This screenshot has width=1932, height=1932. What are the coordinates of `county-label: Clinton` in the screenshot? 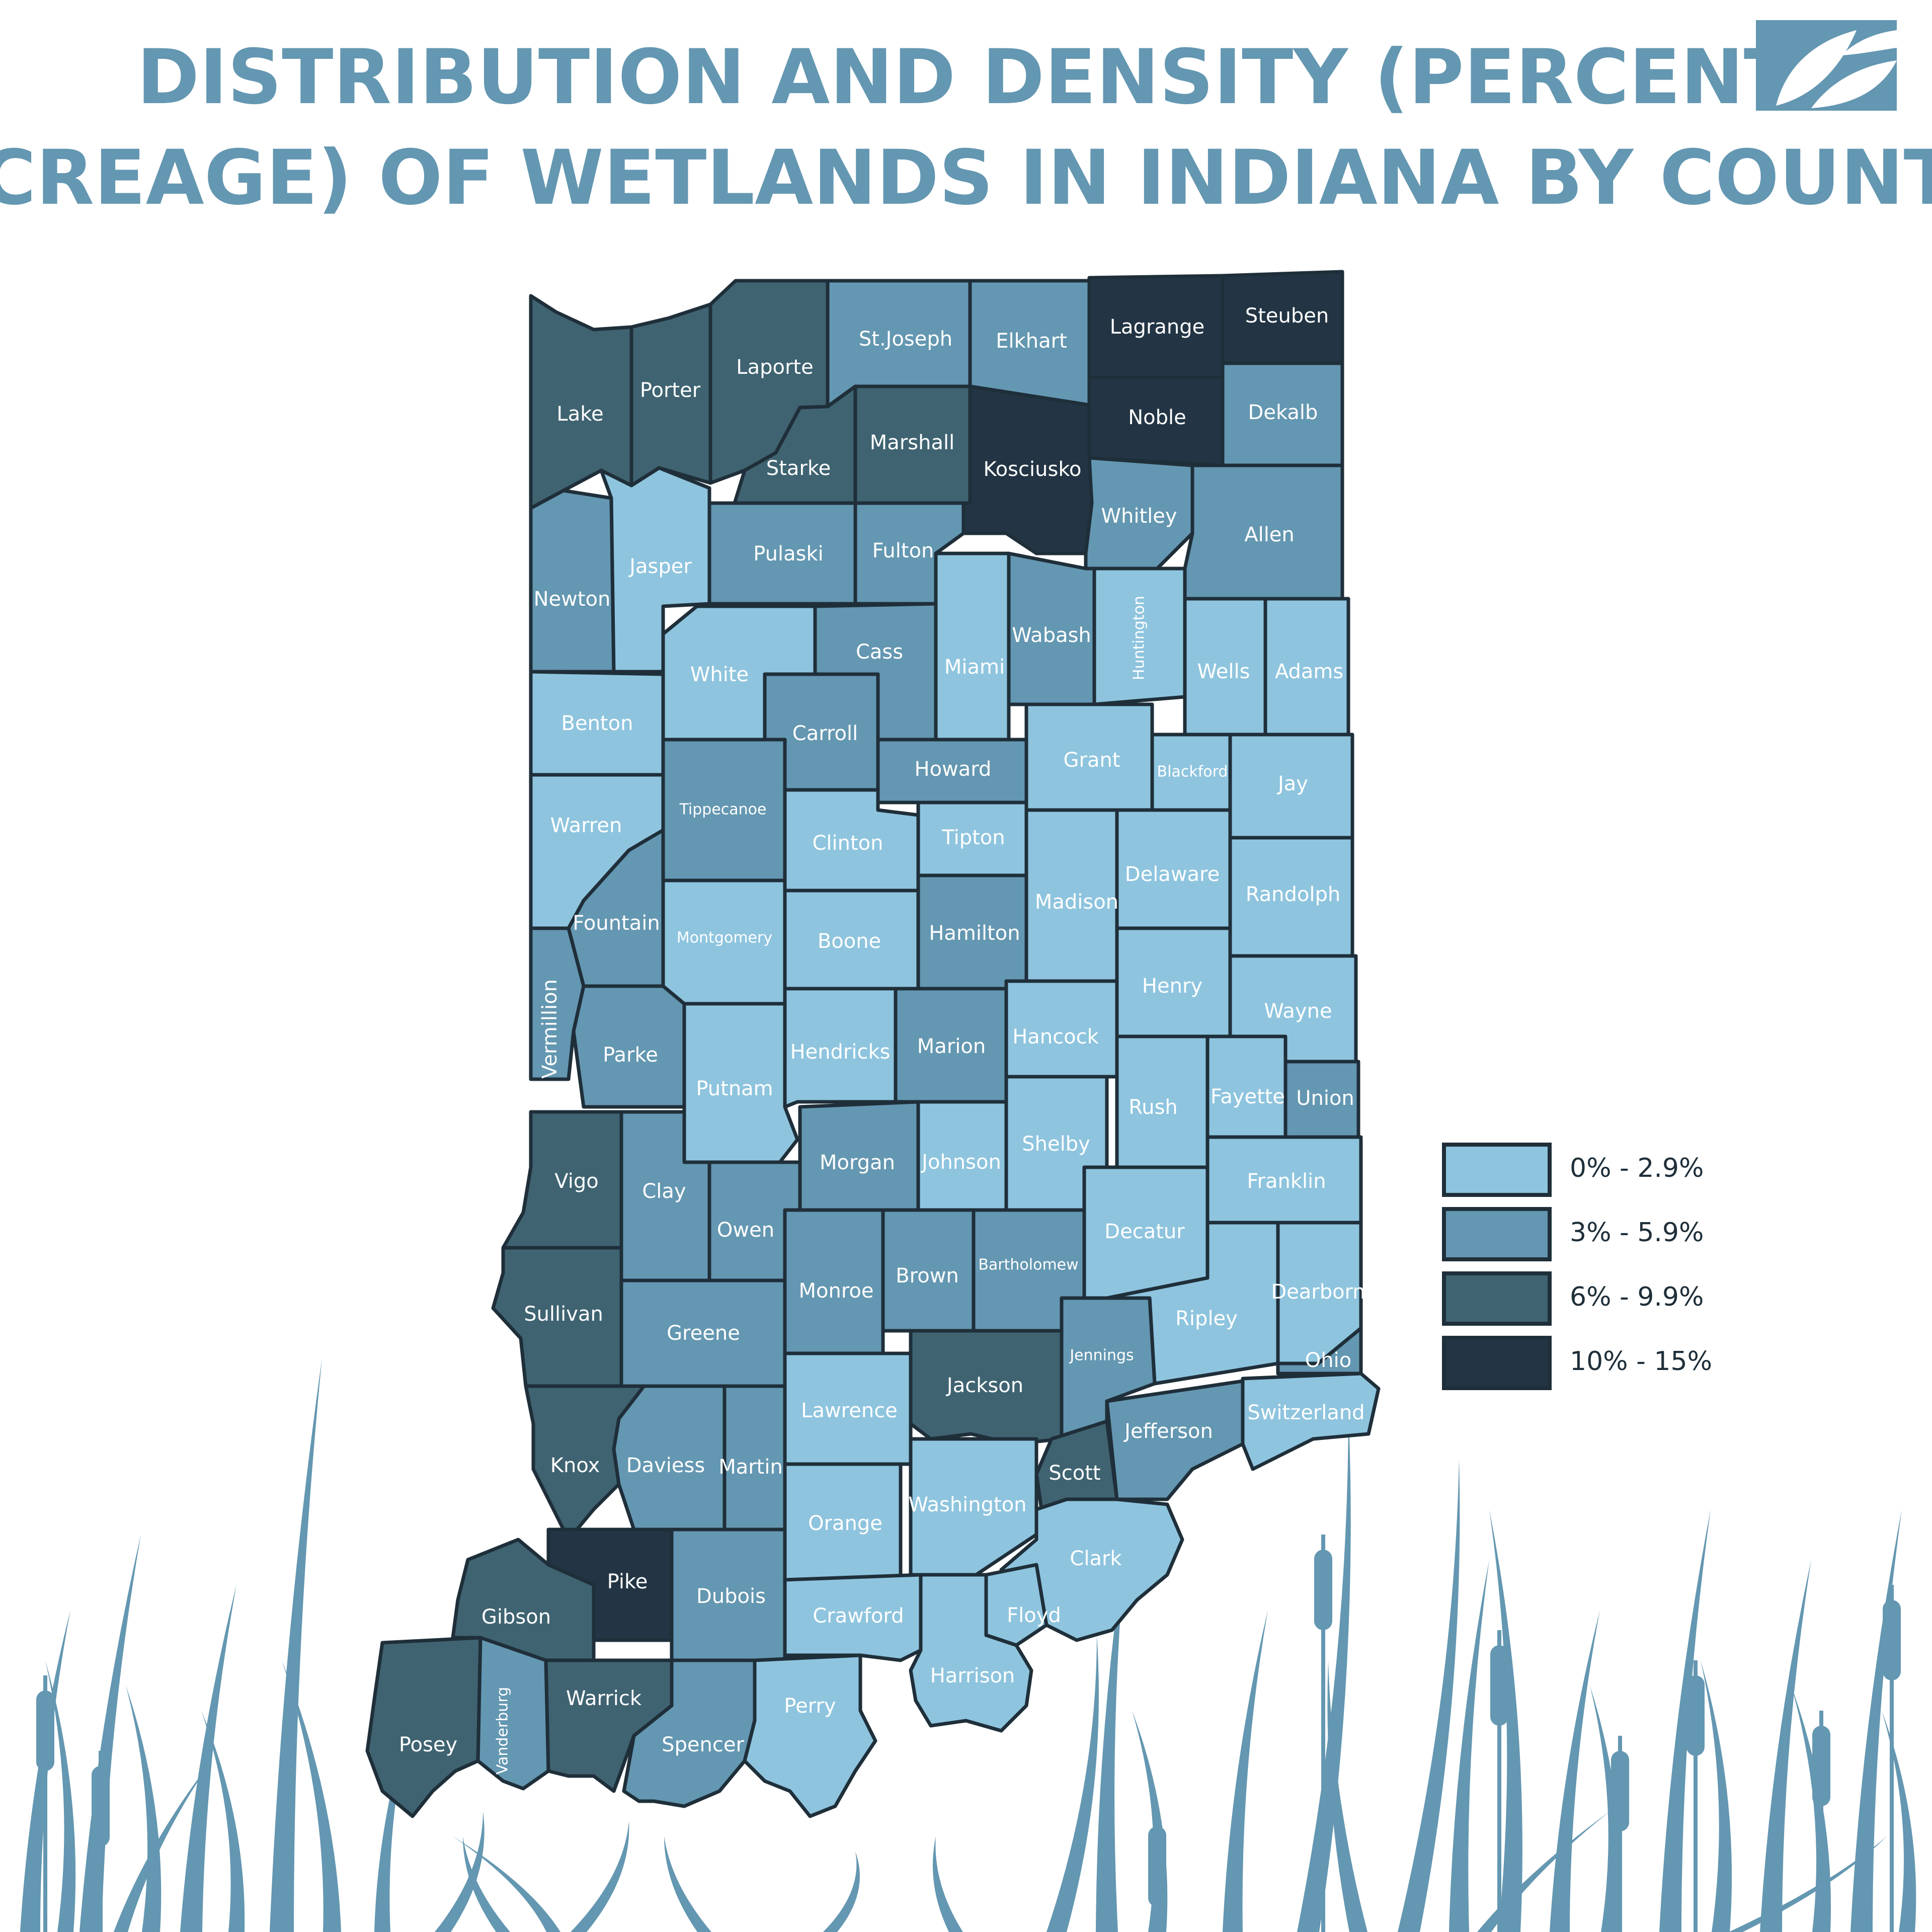 It's located at (848, 844).